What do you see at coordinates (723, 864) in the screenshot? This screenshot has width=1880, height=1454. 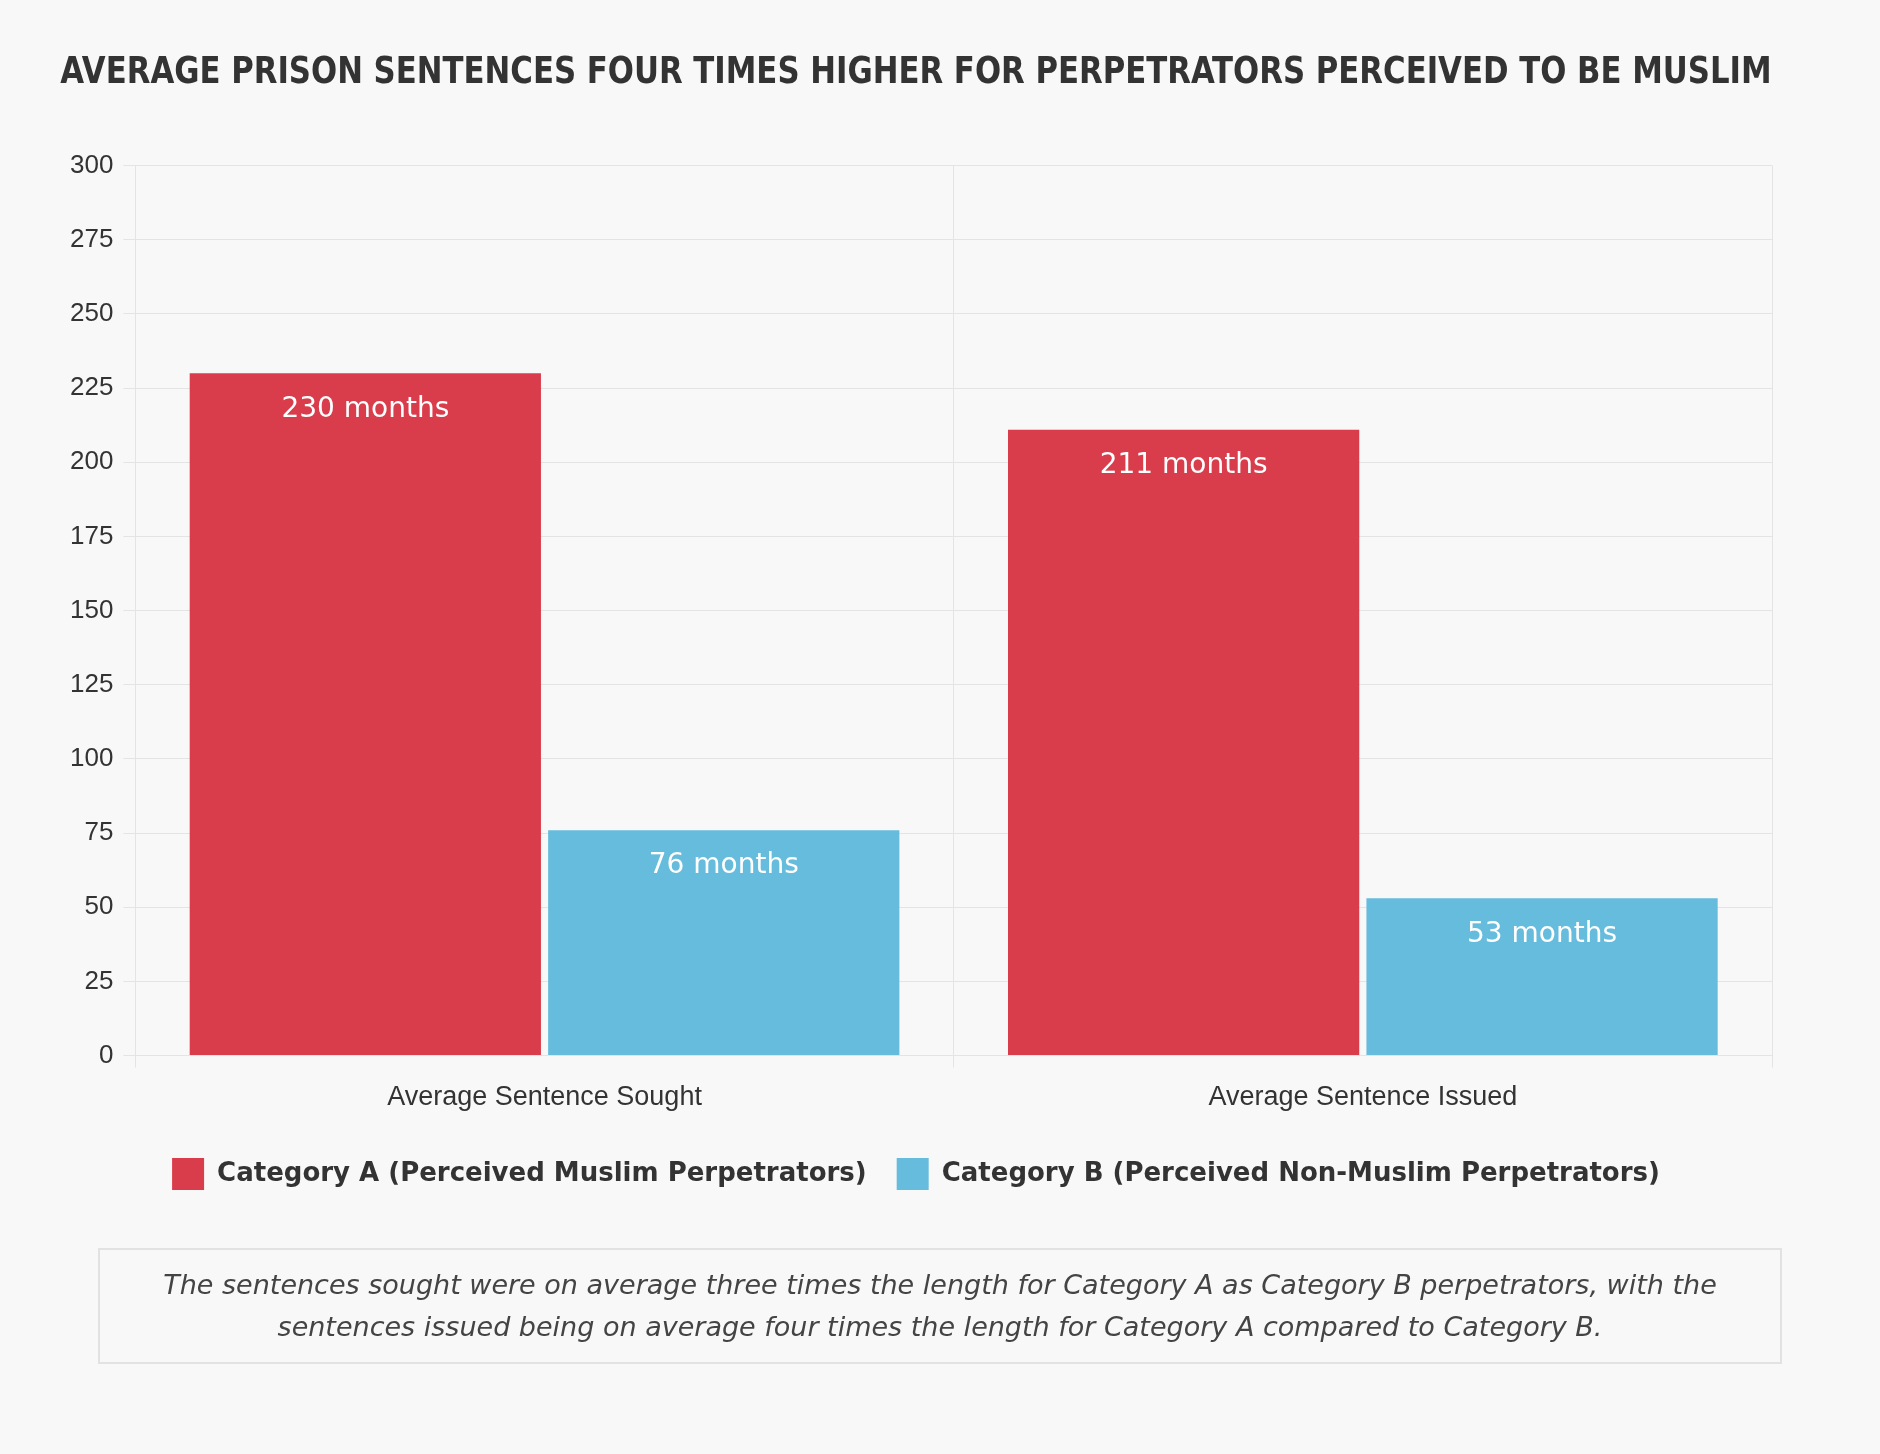 I see `data-label: 76 months` at bounding box center [723, 864].